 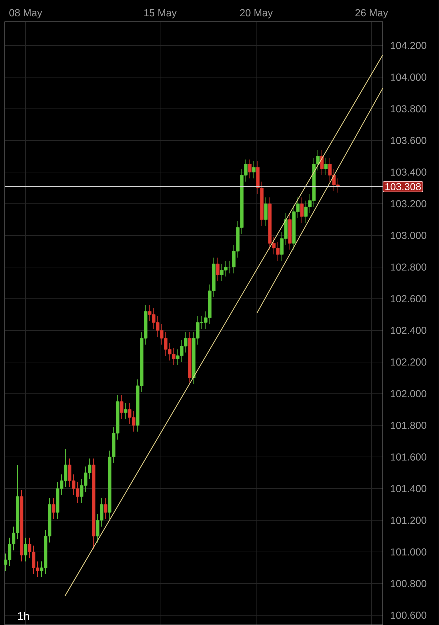 What do you see at coordinates (257, 14) in the screenshot?
I see `x-tick-label: 20 May` at bounding box center [257, 14].